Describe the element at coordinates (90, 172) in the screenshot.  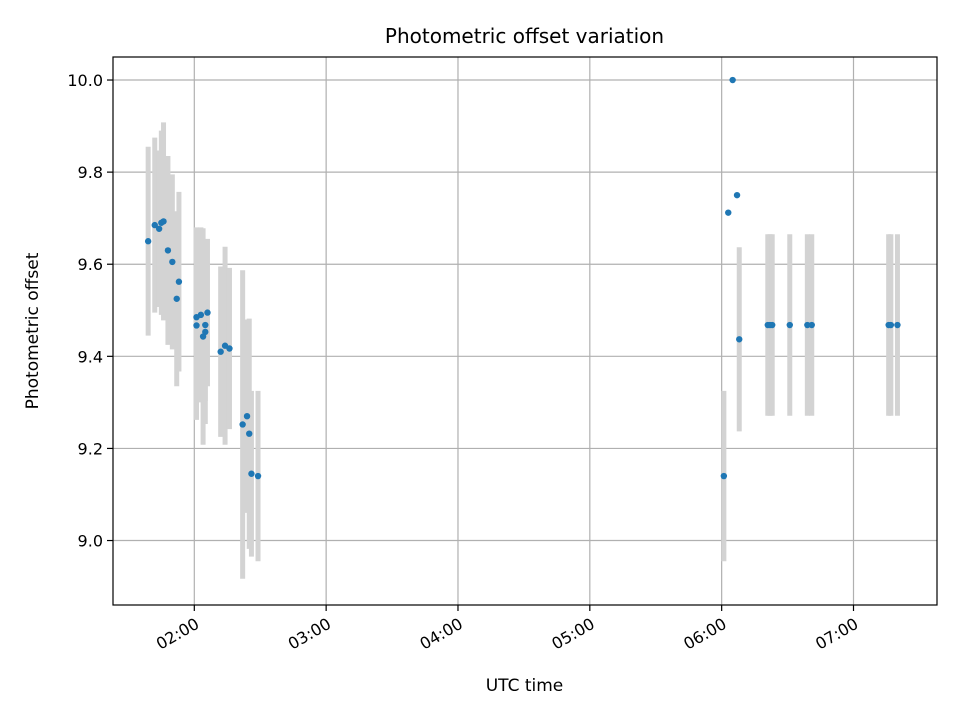
I see `y-tick-label: 9.8` at that location.